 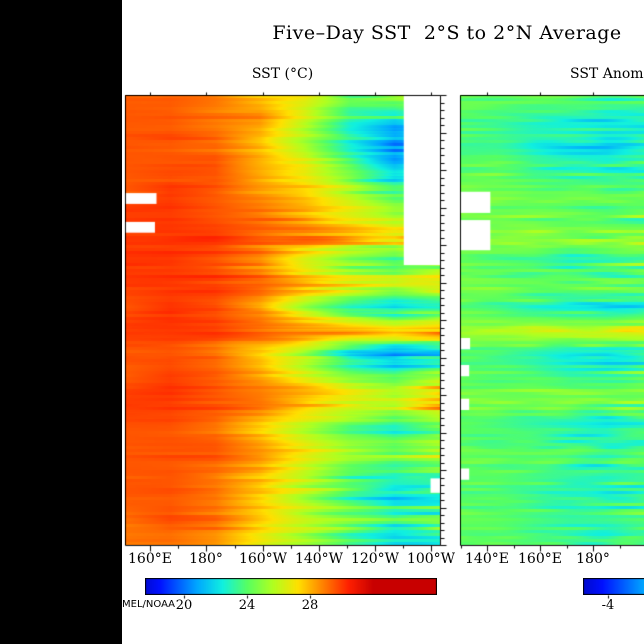 I want to click on figure-title: Five–Day SST 2°S to 2°N Average, so click(x=447, y=33).